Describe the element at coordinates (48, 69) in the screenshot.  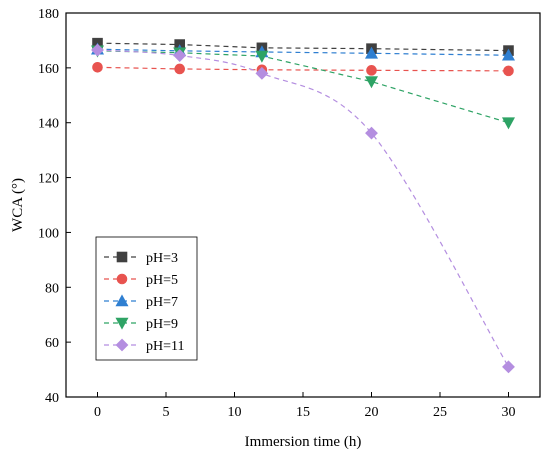
I see `y-tick-label: 160` at that location.